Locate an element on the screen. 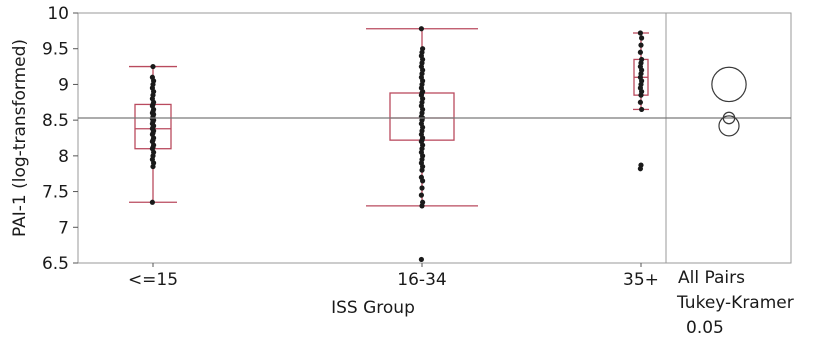 The width and height of the screenshot is (827, 344). comparison-title: All Pairs is located at coordinates (711, 278).